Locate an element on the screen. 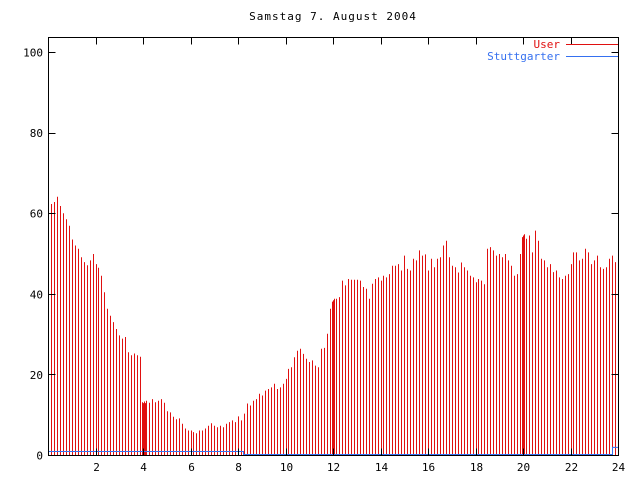 Image resolution: width=640 pixels, height=480 pixels. x-tick-label: 14 is located at coordinates (382, 467).